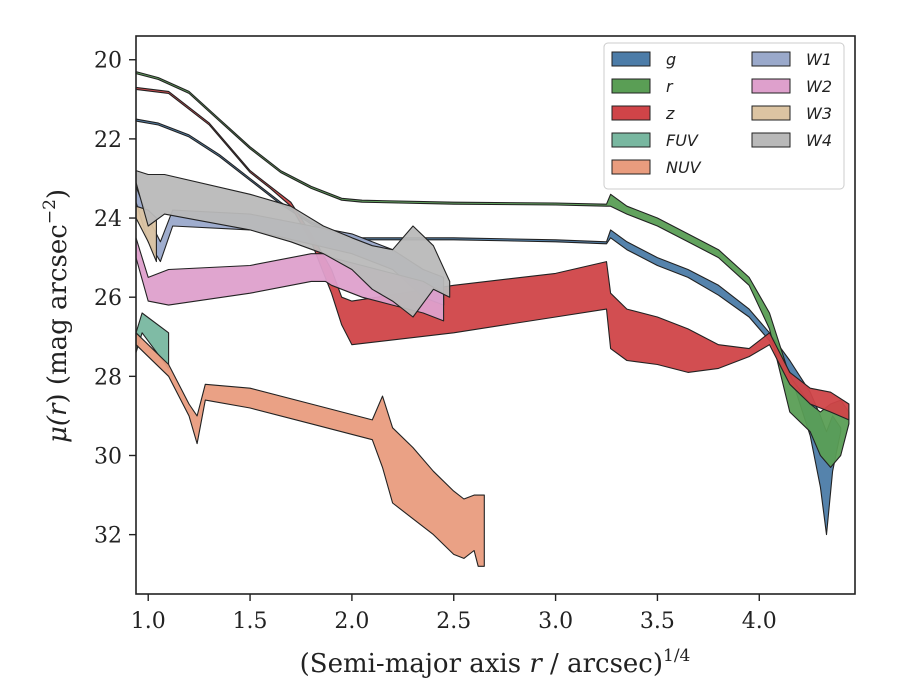  What do you see at coordinates (724, 116) in the screenshot?
I see `legend: grz FUV NUV W1 W2 W3 W4` at bounding box center [724, 116].